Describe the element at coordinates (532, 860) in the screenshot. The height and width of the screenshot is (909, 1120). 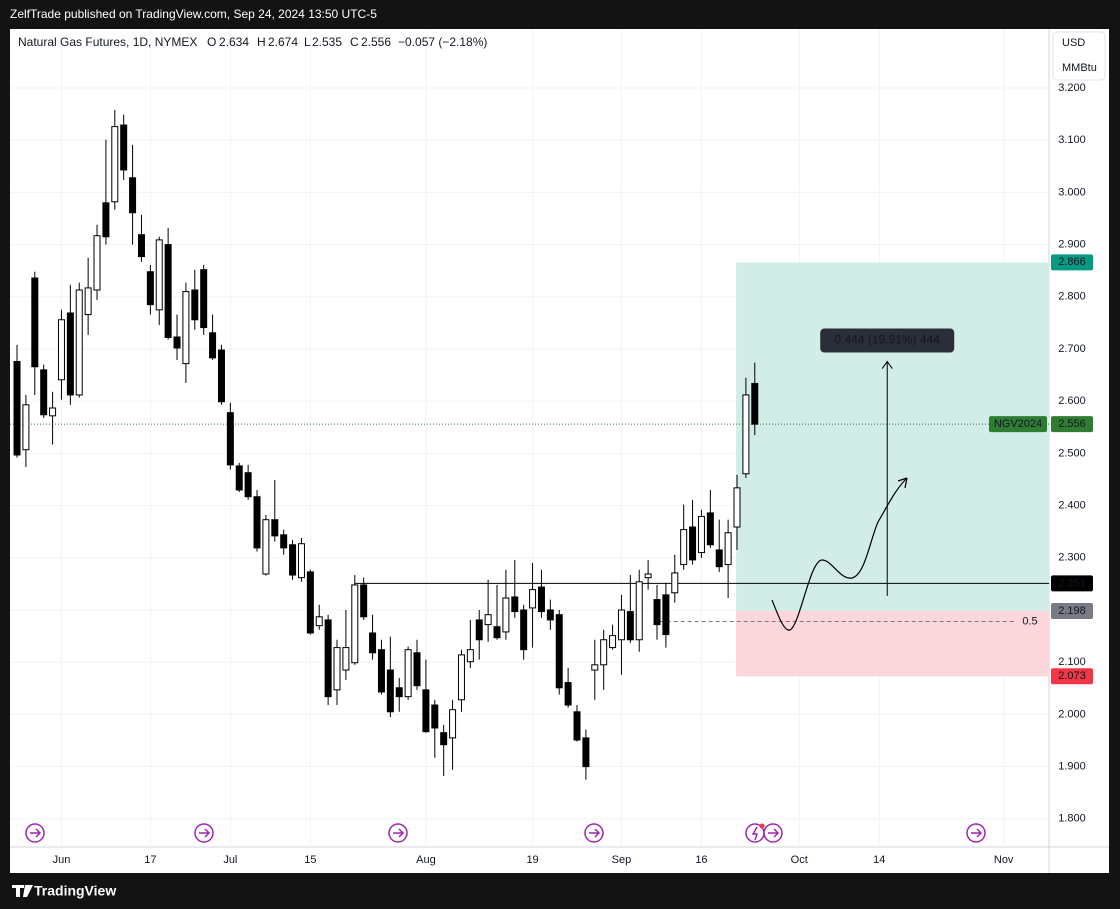
I see `x-tick-label: 19` at that location.